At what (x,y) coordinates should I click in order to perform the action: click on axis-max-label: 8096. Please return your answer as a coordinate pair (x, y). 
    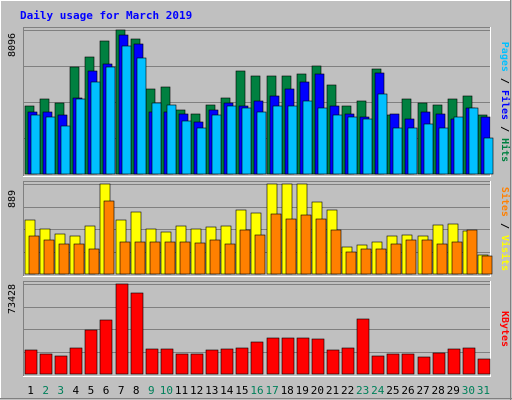
    Looking at the image, I should click on (12, 45).